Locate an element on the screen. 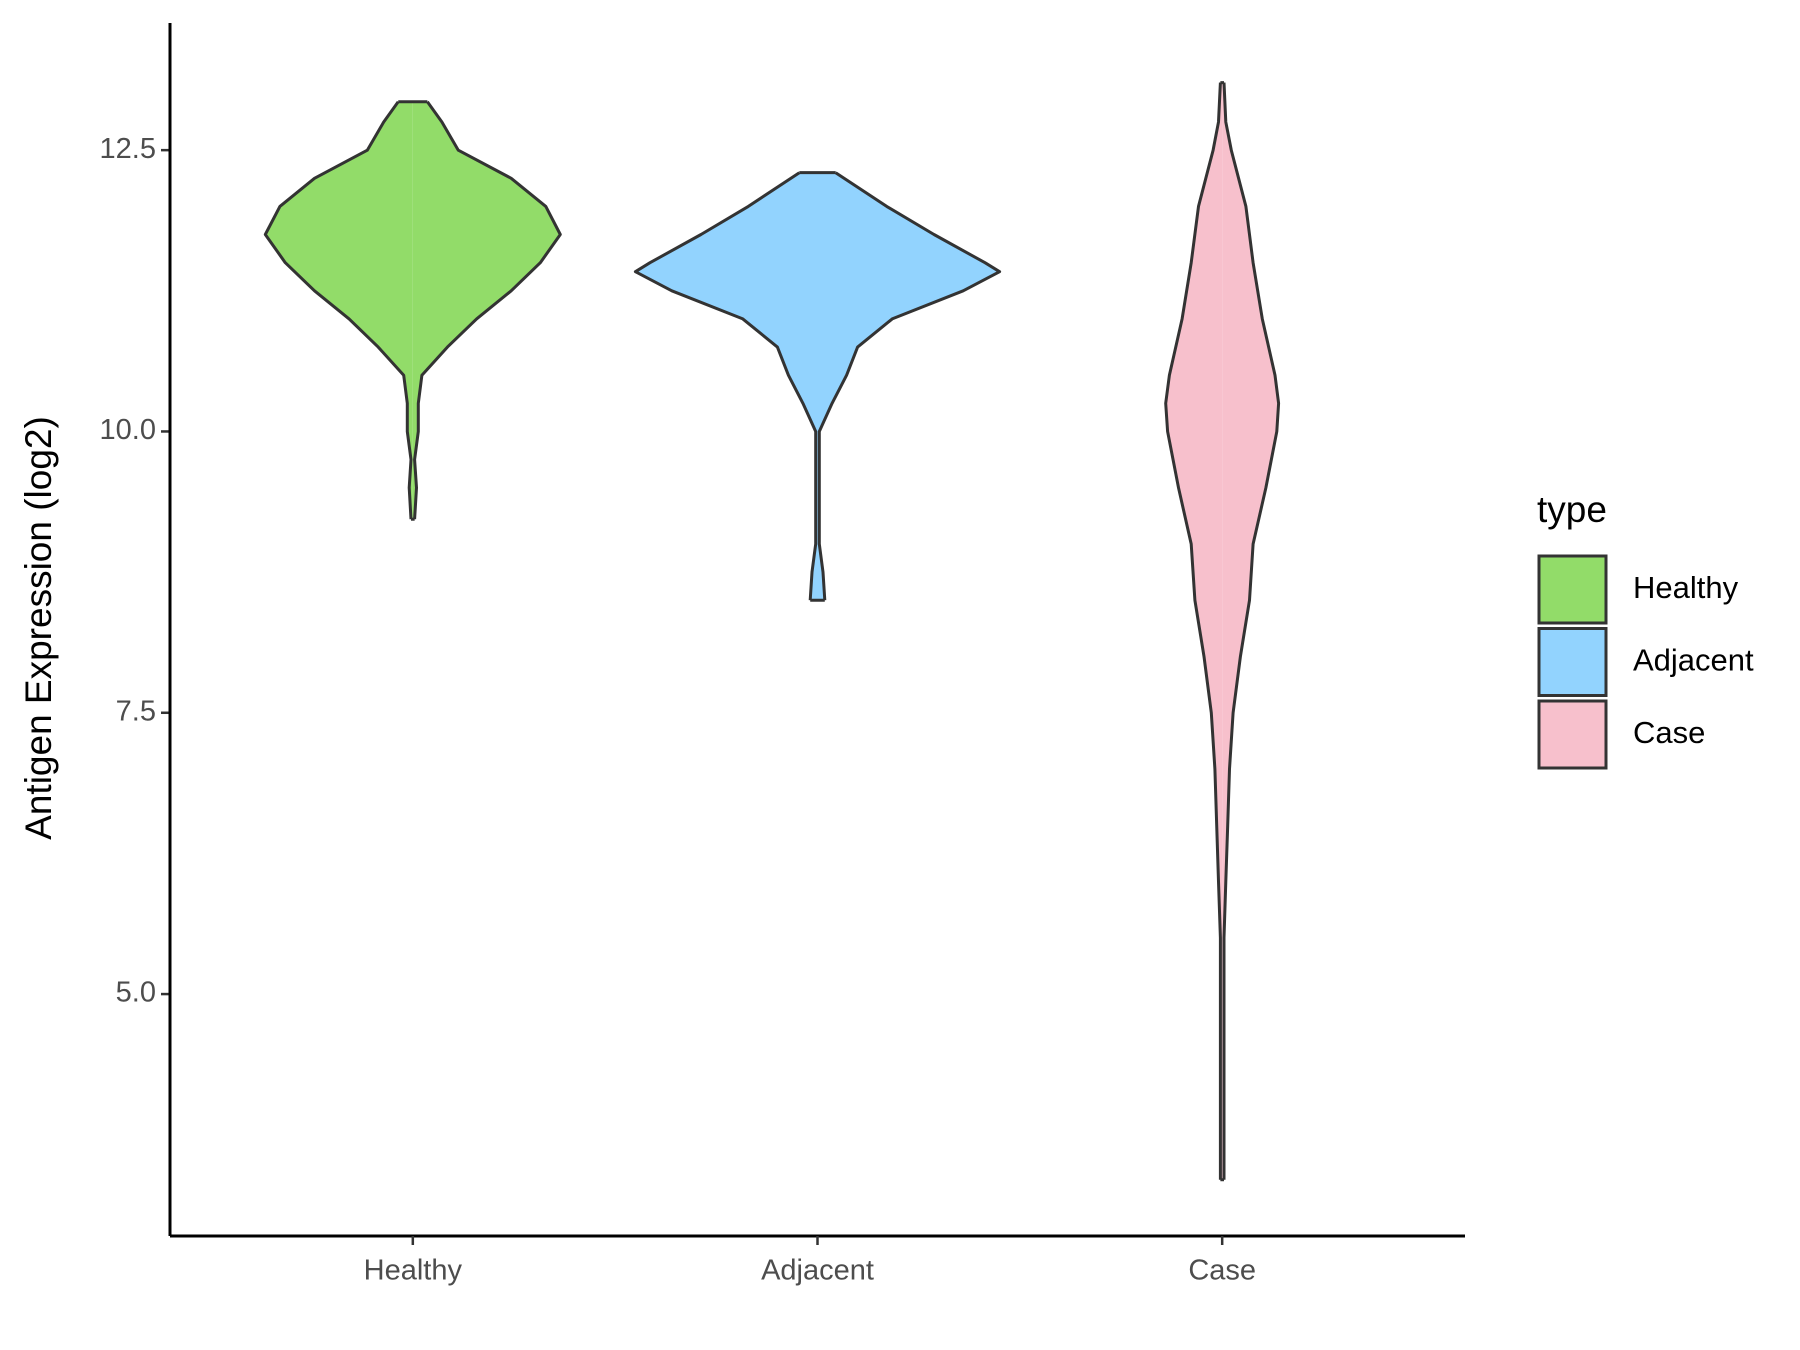 This screenshot has height=1350, width=1800. y-axis-title: Antigen Expression (log2) is located at coordinates (38, 628).